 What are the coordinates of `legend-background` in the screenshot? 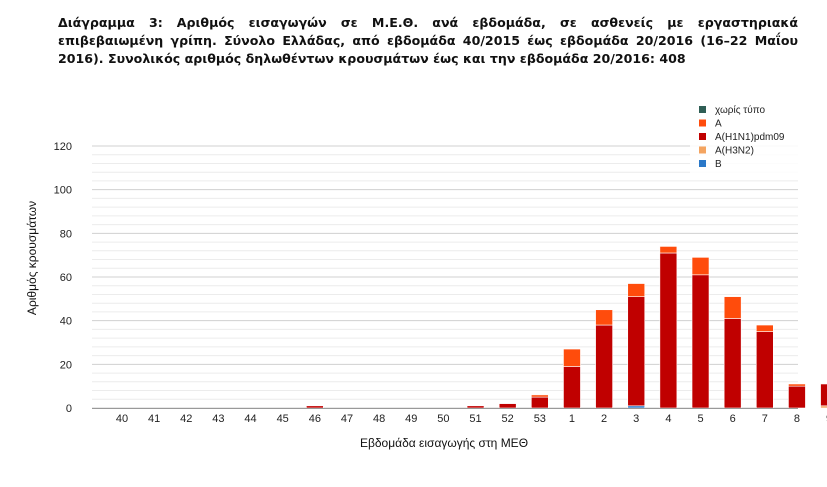 It's located at (746, 138).